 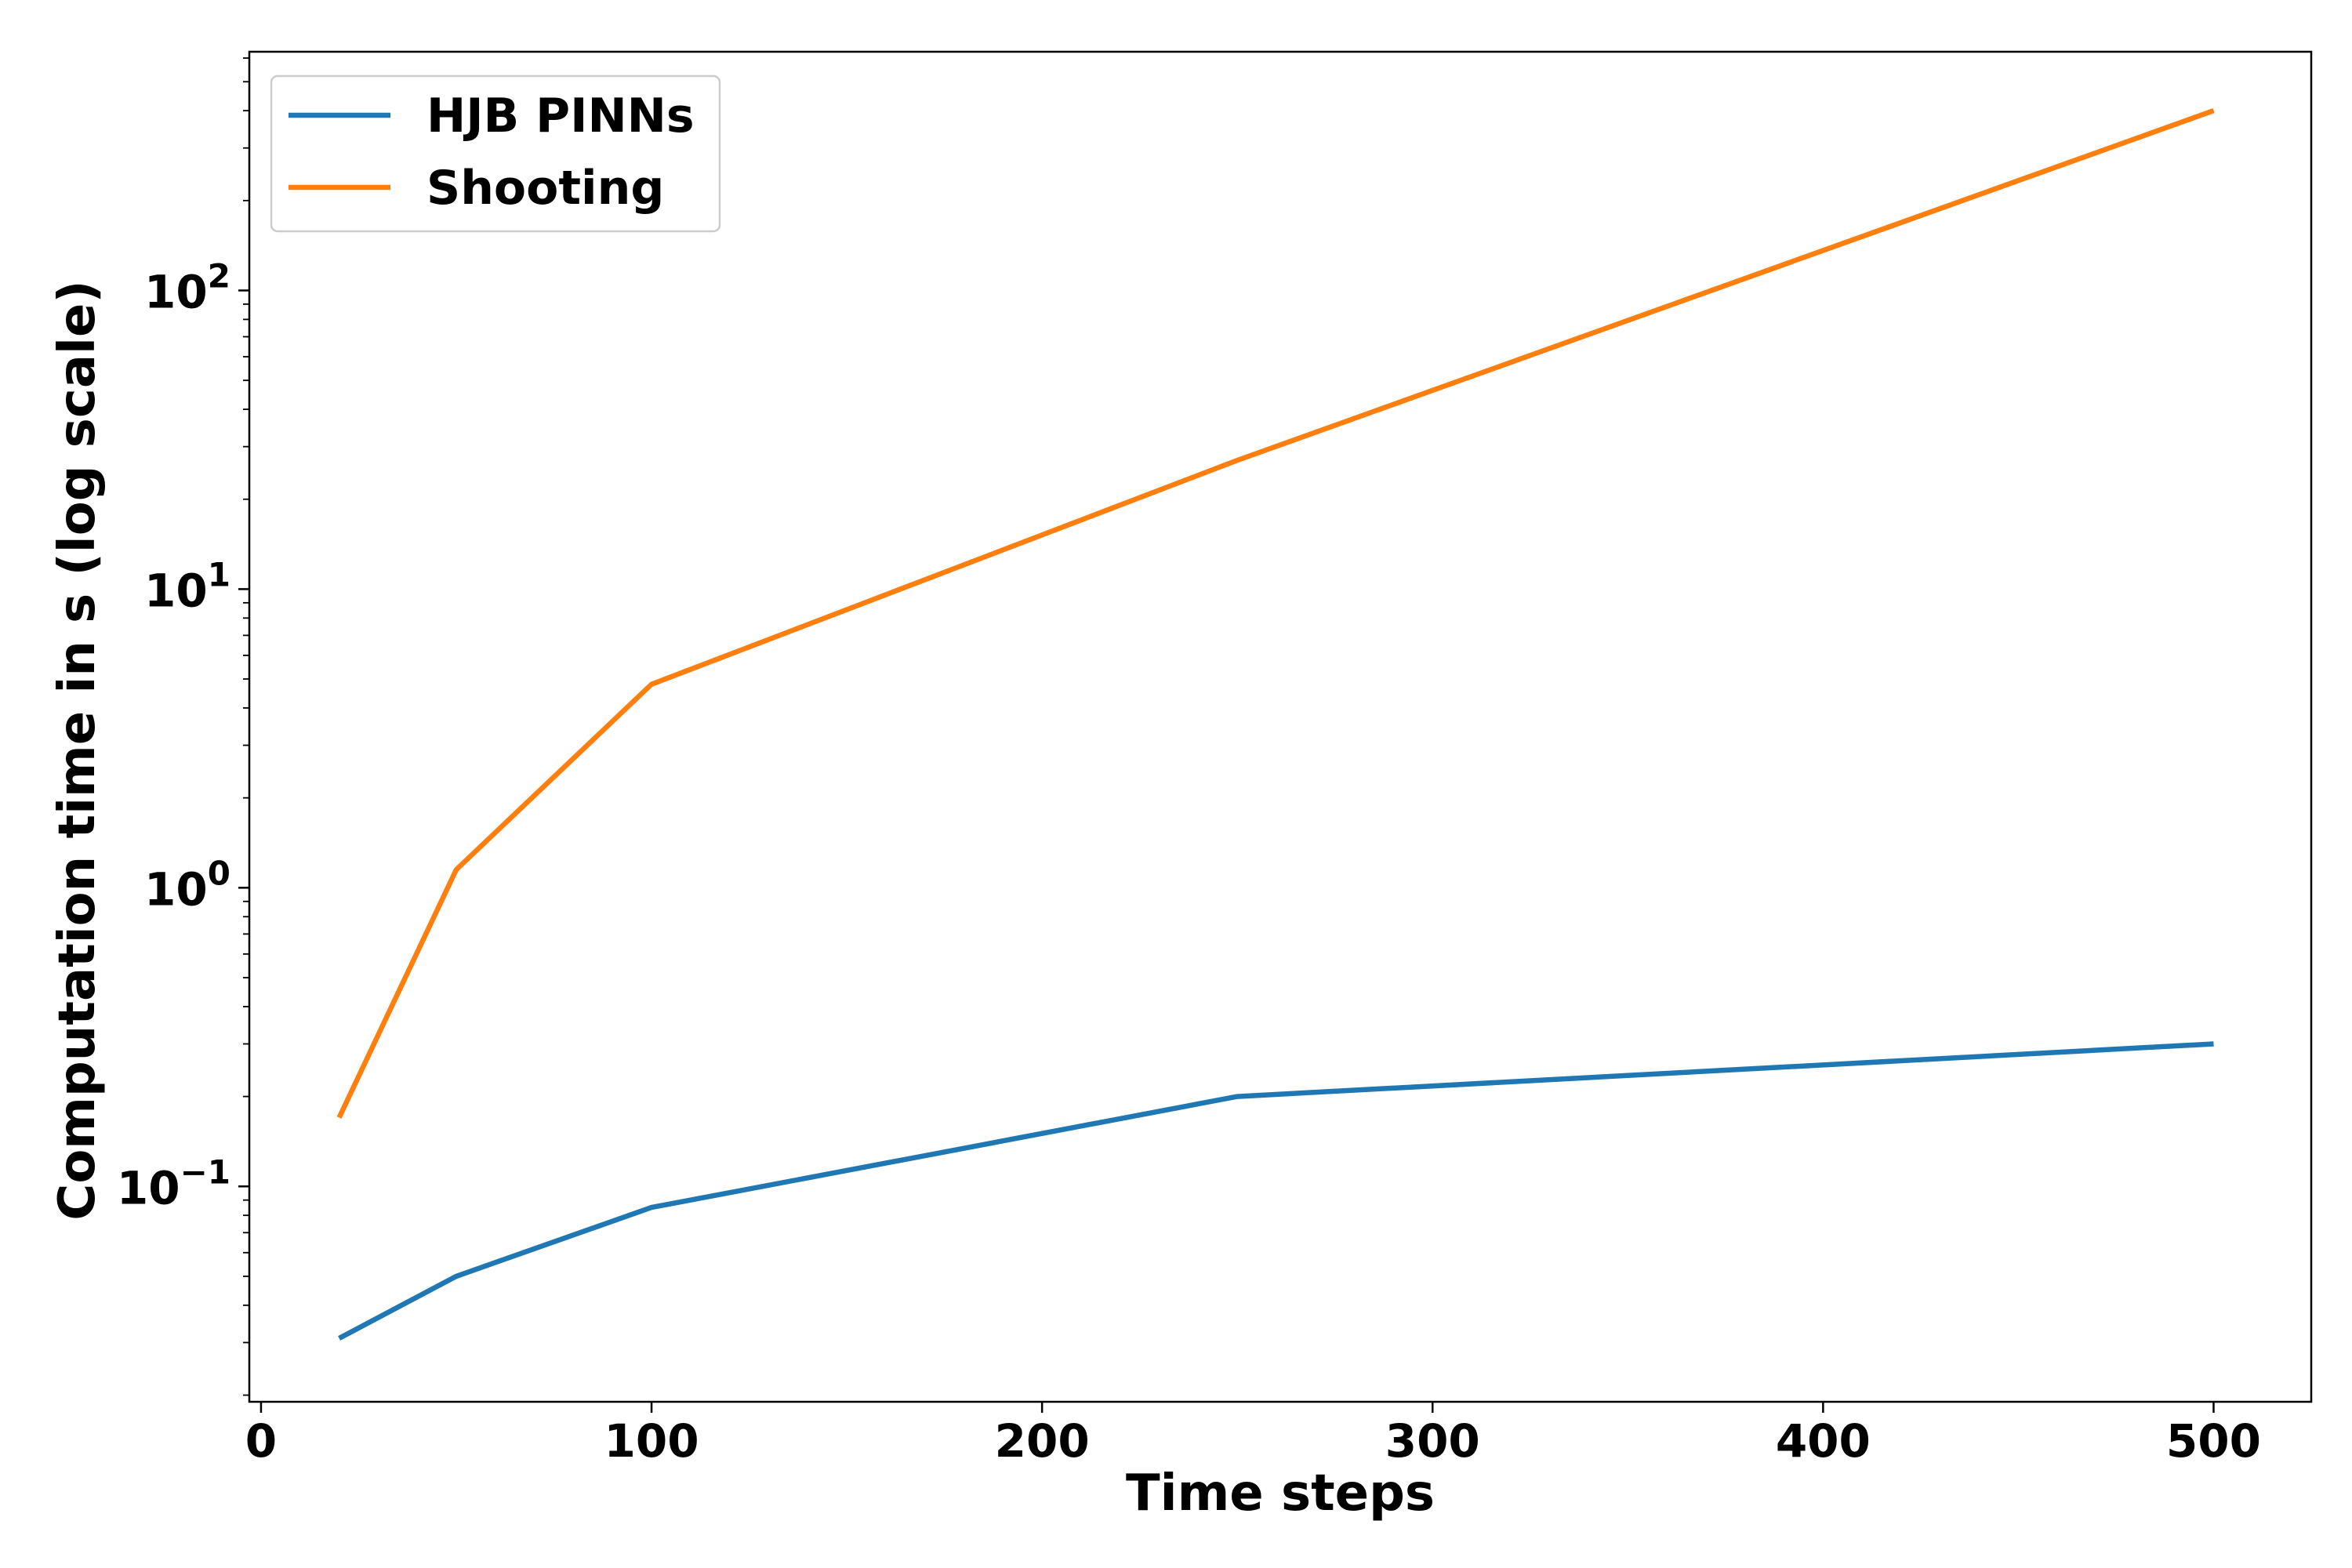 I want to click on legend-label-0: HJB PINNs, so click(x=560, y=116).